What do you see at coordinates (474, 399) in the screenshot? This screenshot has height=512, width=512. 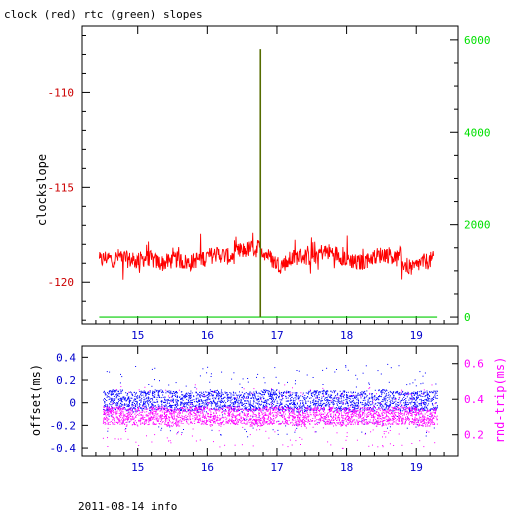 I see `y2-tick-label: 0.4` at bounding box center [474, 399].